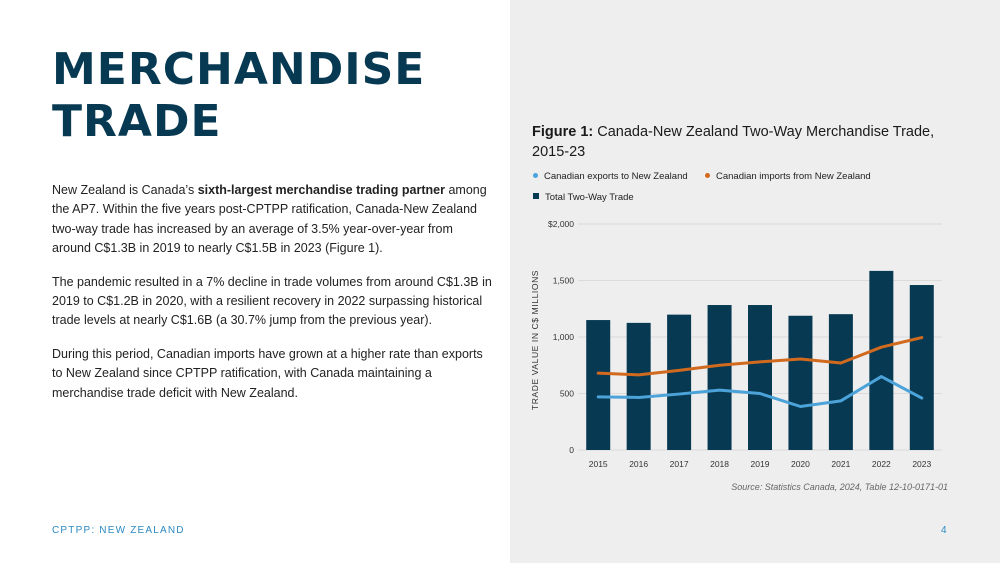  Describe the element at coordinates (239, 69) in the screenshot. I see `title-line-1: MERCHANDISE` at that location.